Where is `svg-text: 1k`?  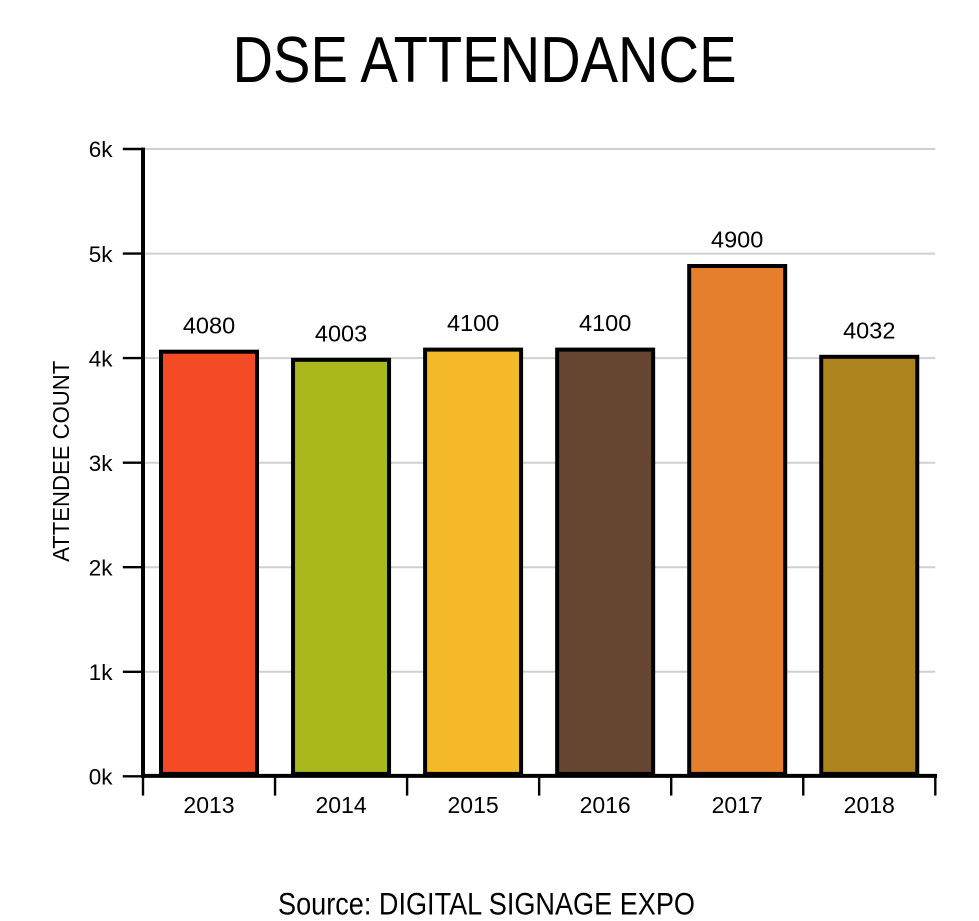
svg-text: 1k is located at coordinates (101, 672).